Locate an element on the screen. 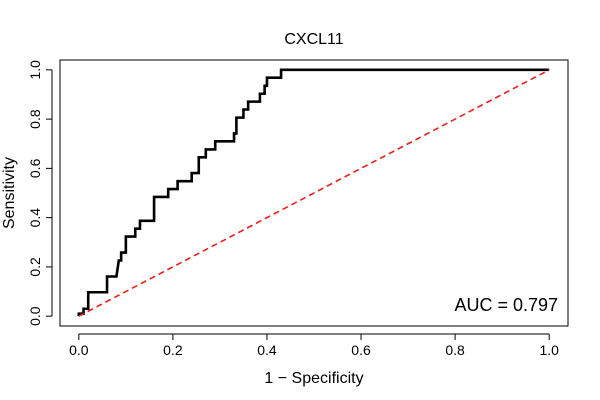  x-axis-label: 1 − Specificity is located at coordinates (313, 378).